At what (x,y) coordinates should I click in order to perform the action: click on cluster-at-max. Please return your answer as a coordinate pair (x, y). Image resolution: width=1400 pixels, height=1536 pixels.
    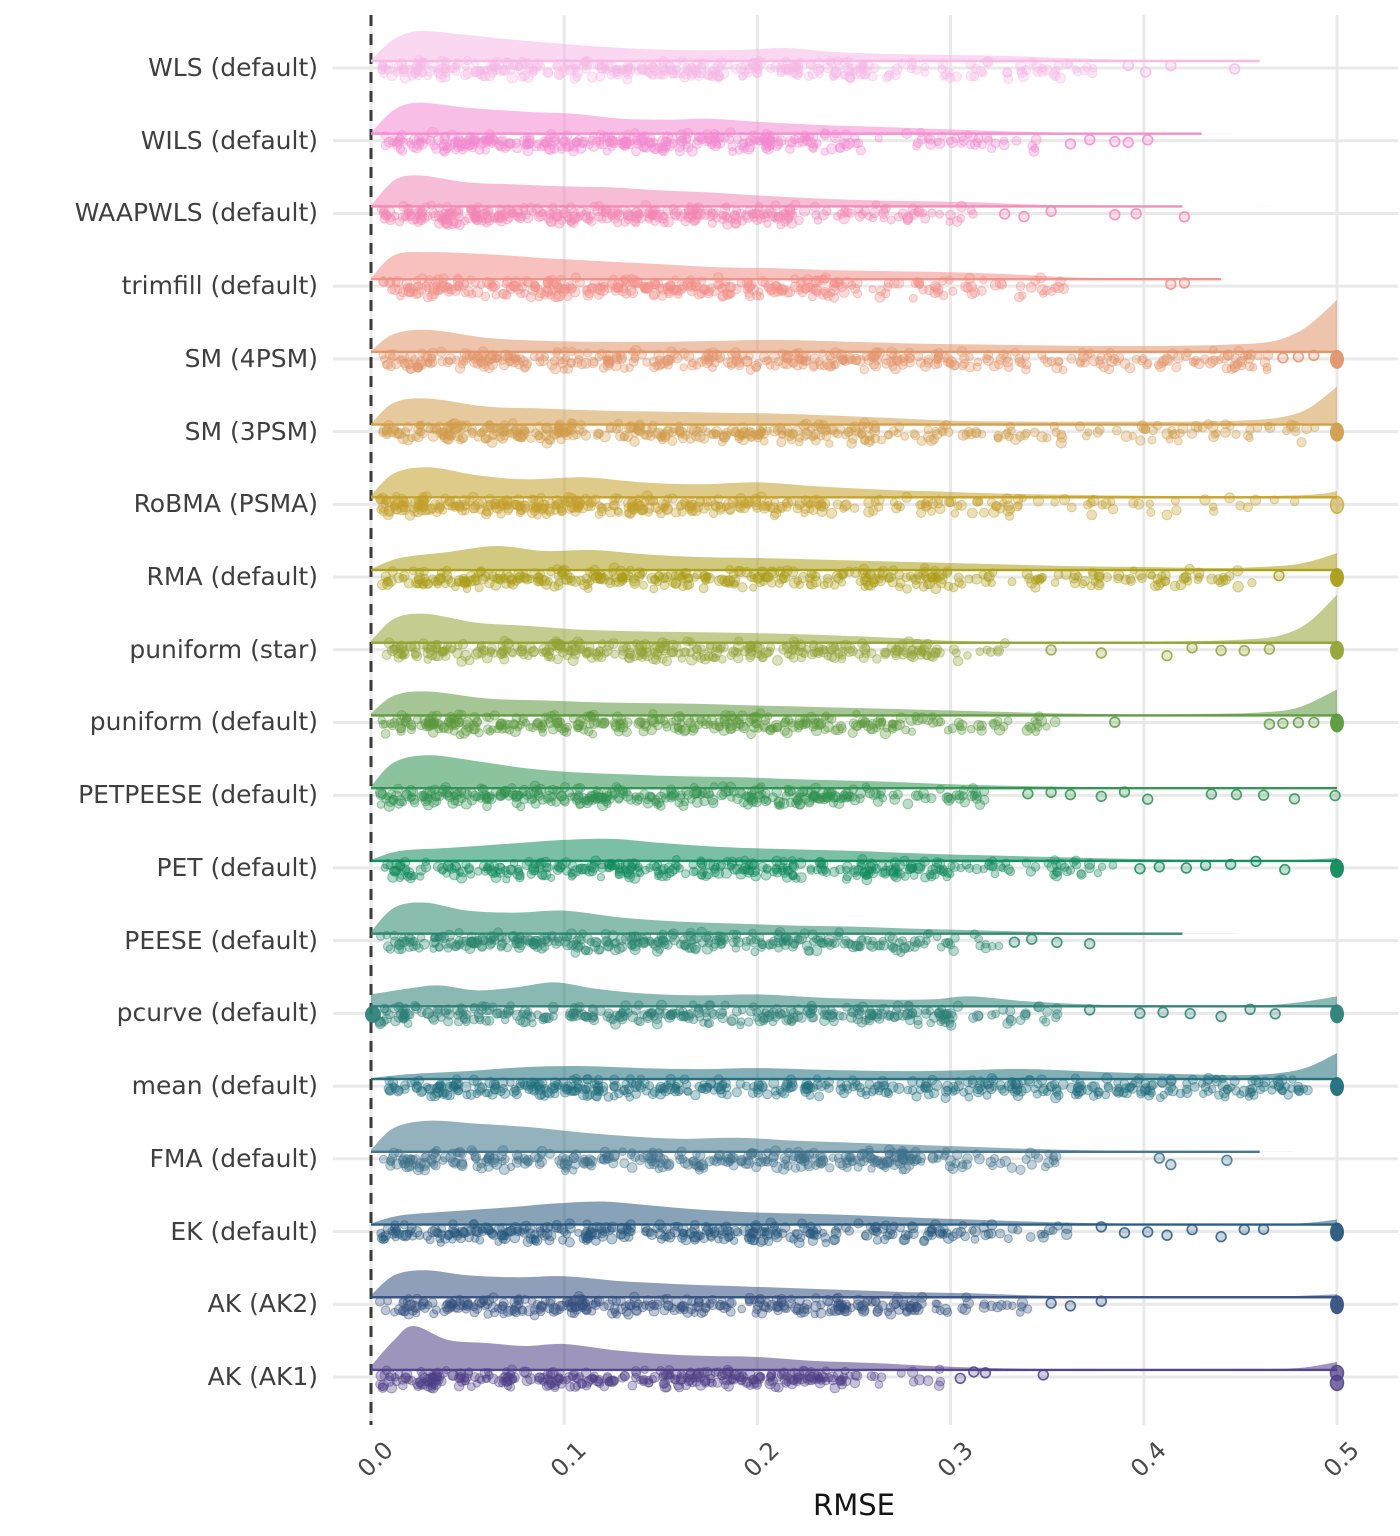
    Looking at the image, I should click on (1337, 432).